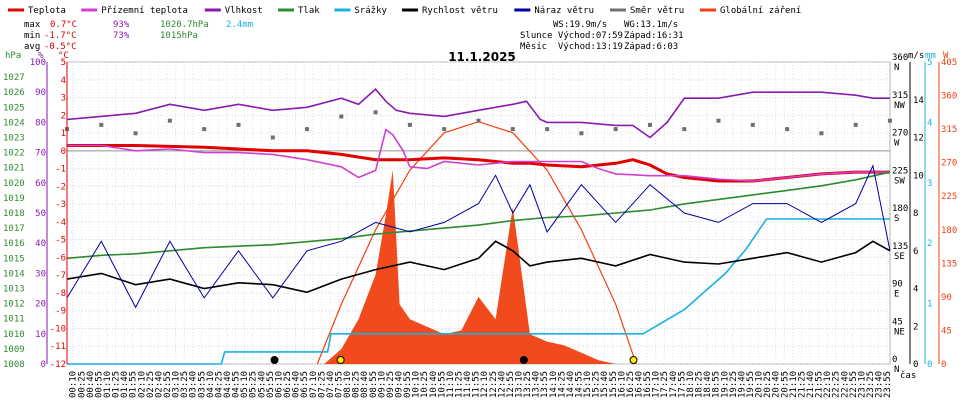  I want to click on axis-title-w: W, so click(946, 56).